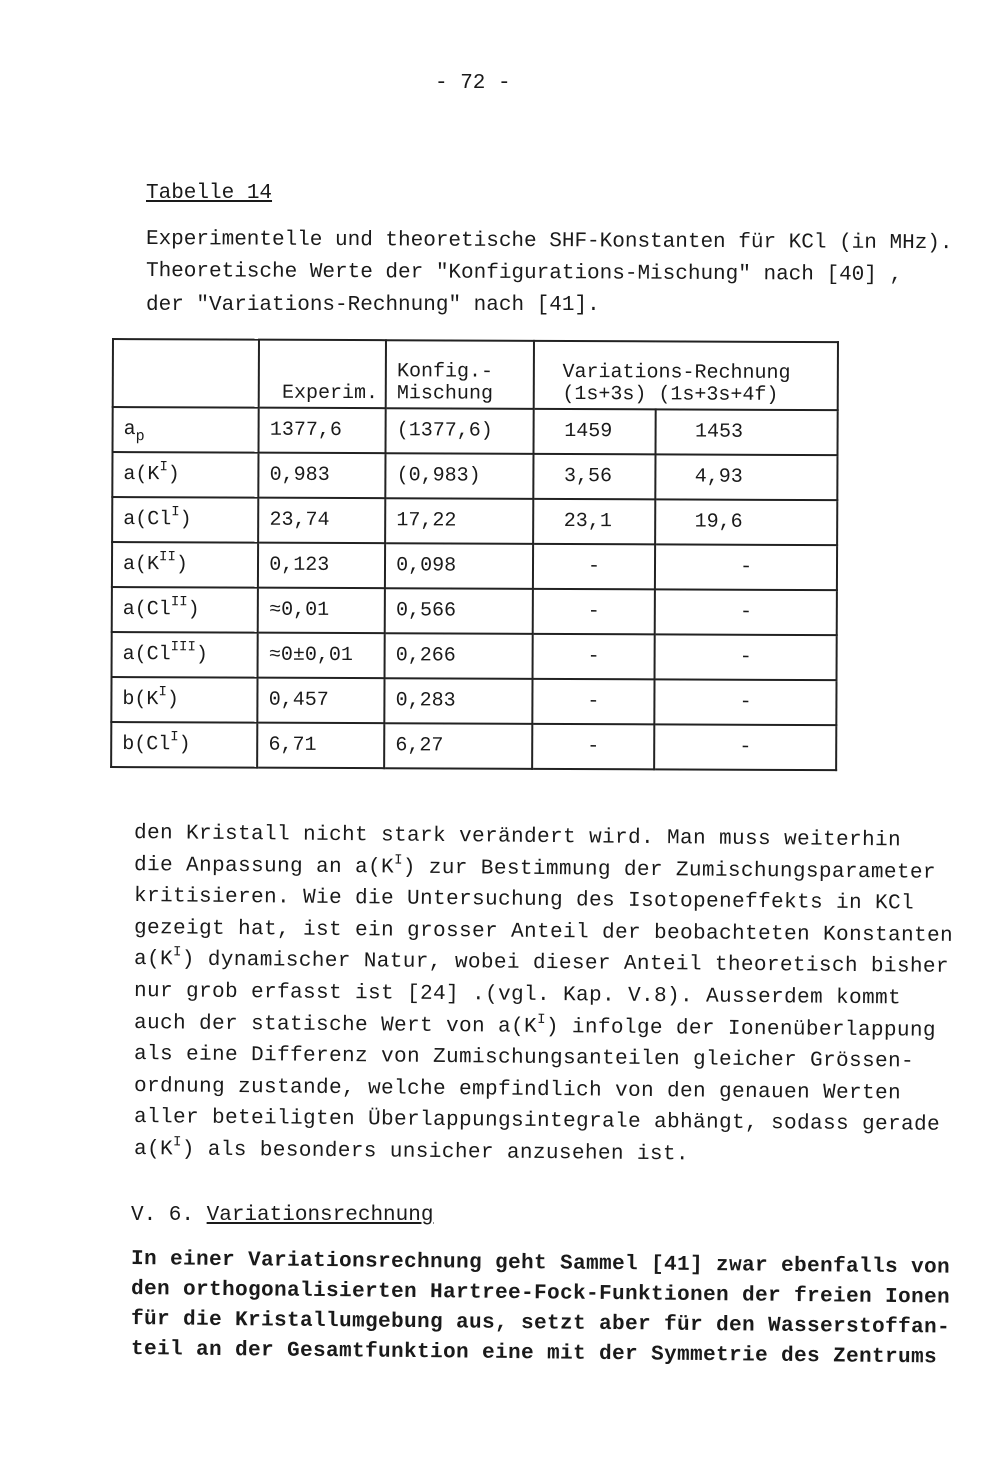 The width and height of the screenshot is (1000, 1473). I want to click on table-row: a(KII) 0,123 0,098- -, so click(474, 566).